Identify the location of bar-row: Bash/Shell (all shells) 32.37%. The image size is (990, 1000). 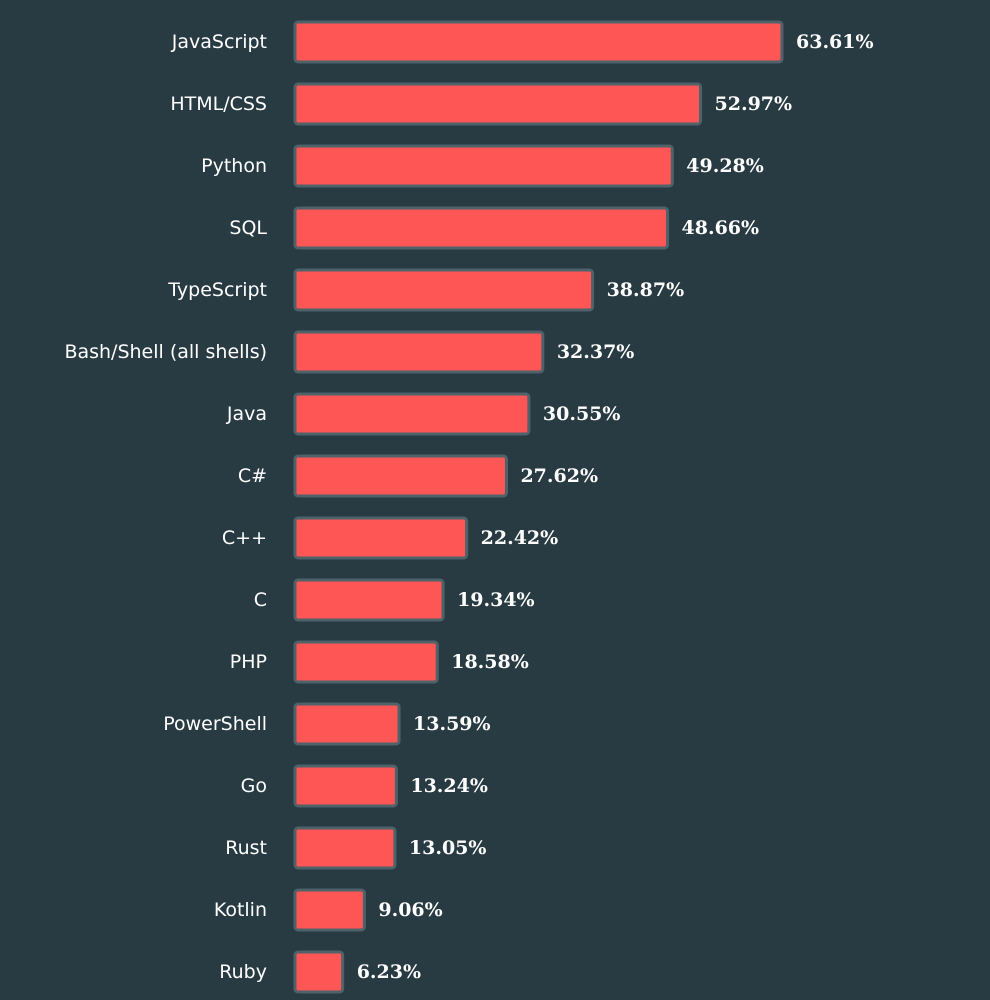
(349, 352).